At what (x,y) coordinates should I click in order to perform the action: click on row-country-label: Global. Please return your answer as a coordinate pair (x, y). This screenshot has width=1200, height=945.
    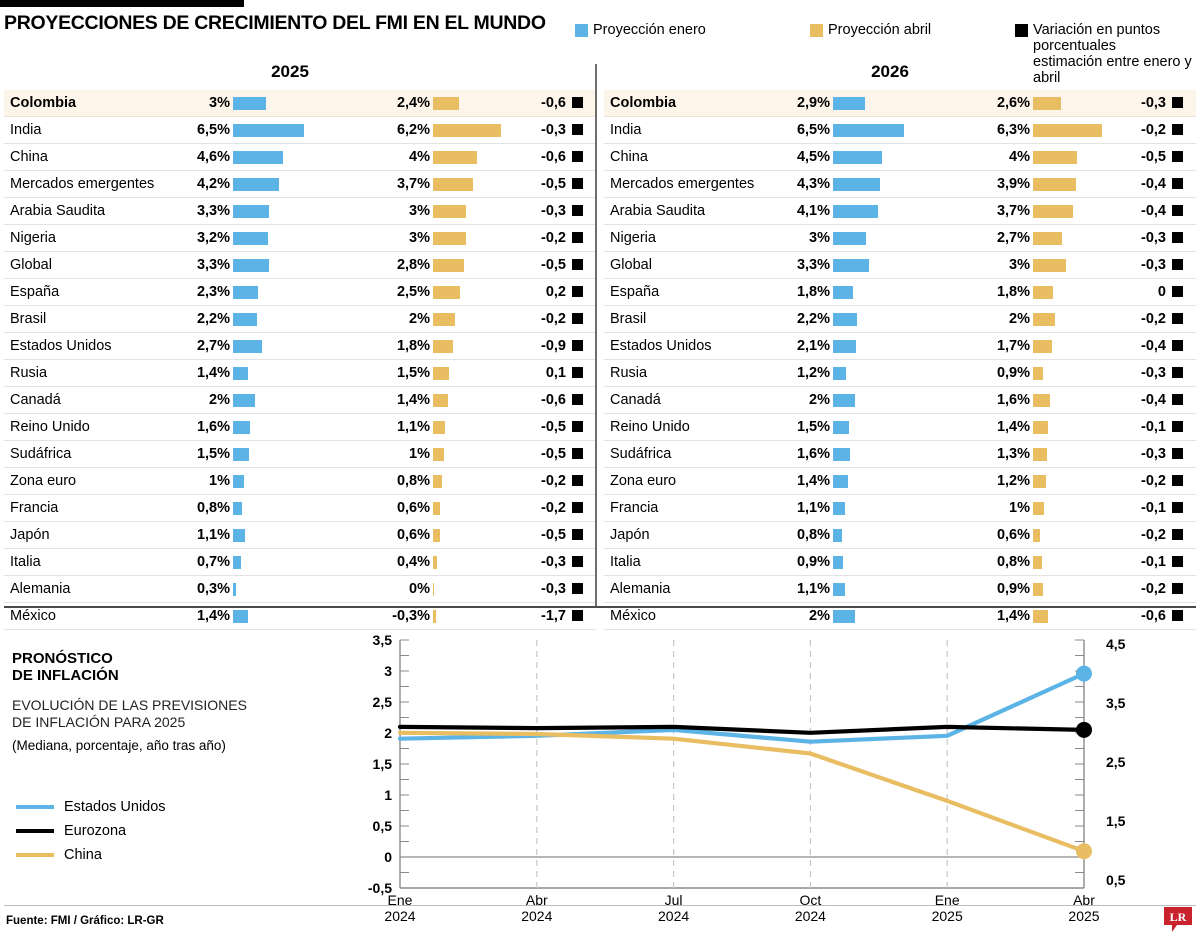
    Looking at the image, I should click on (631, 265).